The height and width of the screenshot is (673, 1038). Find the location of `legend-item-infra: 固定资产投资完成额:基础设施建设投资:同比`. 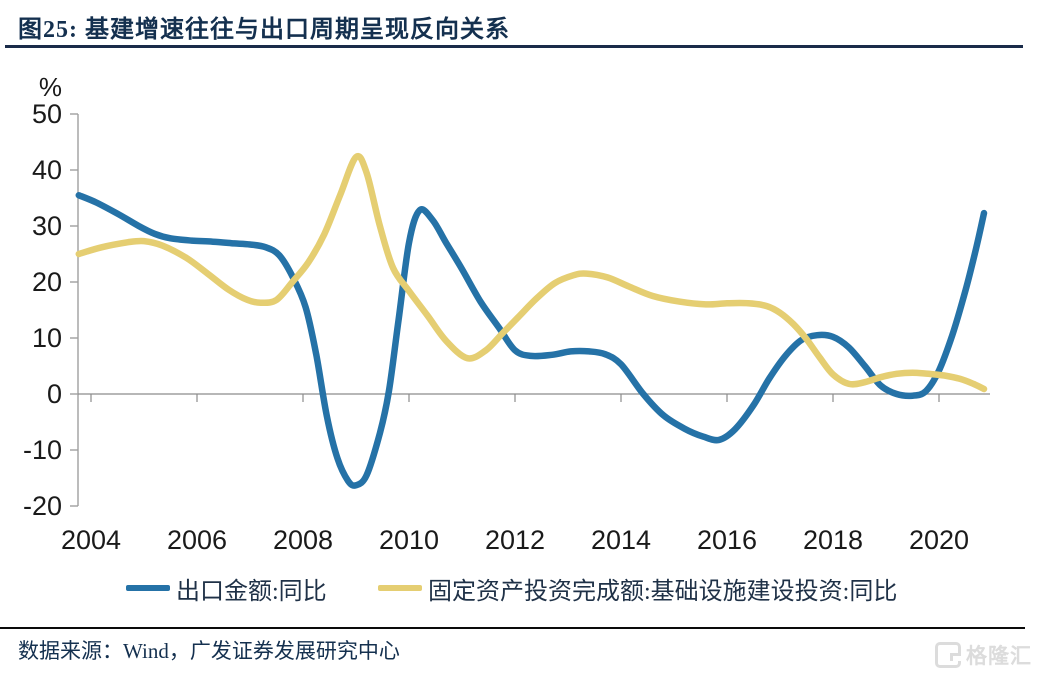

legend-item-infra: 固定资产投资完成额:基础设施建设投资:同比 is located at coordinates (638, 589).